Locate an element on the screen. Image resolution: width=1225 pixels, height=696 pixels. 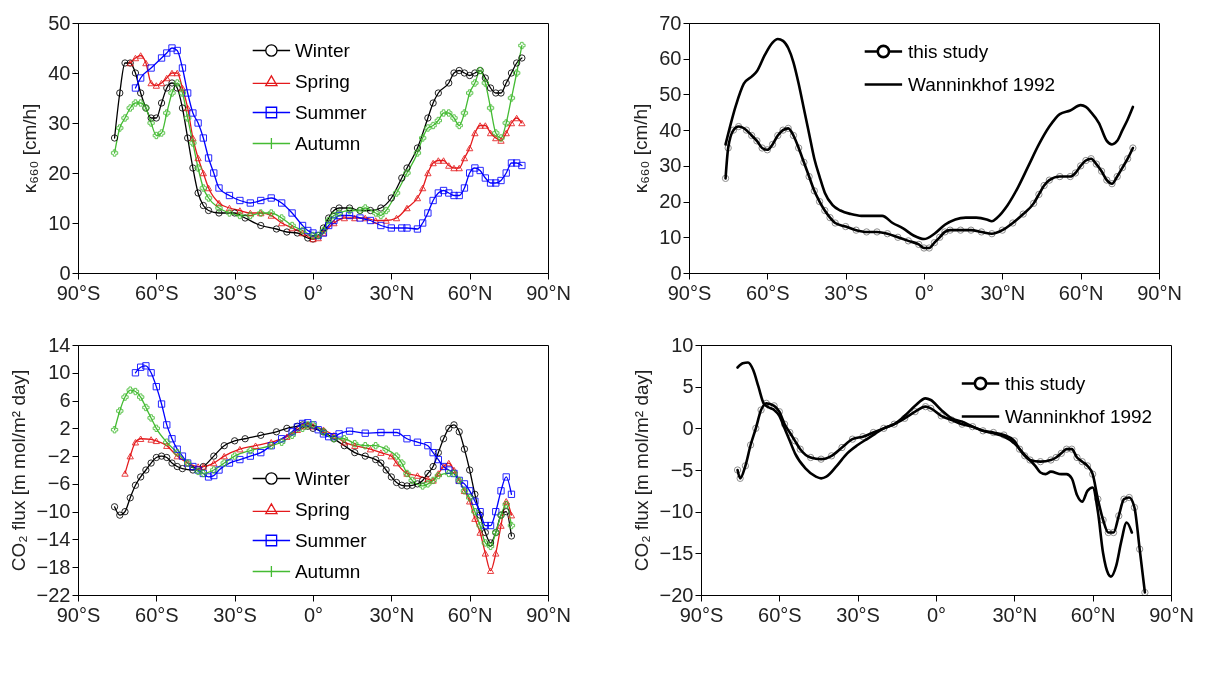
y-tick-label: −15 is located at coordinates (676, 552).